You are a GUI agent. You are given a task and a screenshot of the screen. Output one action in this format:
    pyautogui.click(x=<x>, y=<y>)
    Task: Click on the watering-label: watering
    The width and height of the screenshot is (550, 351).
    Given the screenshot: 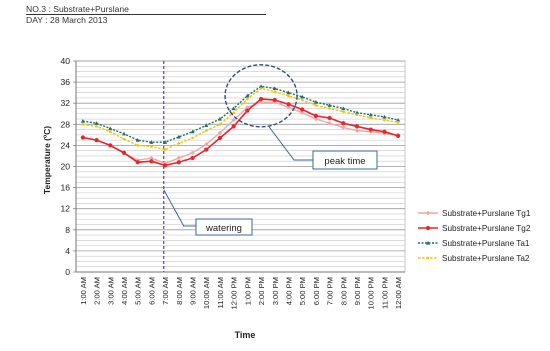 What is the action you would take?
    pyautogui.click(x=223, y=228)
    